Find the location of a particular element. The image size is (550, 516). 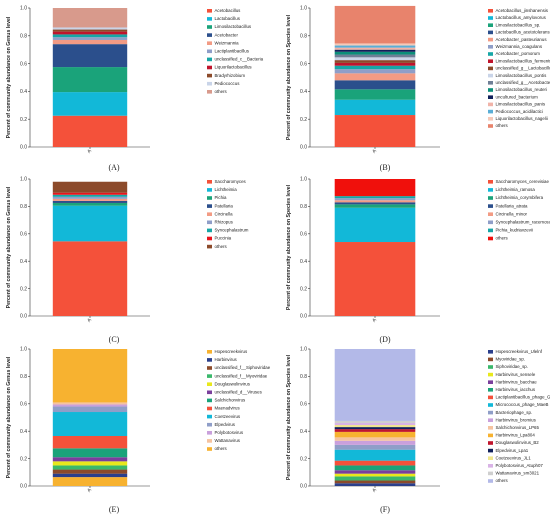

legend-entry: Hopescreekvirus is located at coordinates (232, 351).